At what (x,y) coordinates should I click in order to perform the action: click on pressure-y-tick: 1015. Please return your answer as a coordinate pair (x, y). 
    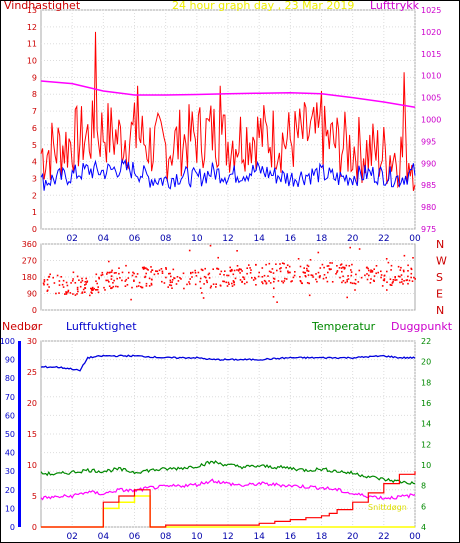
    Looking at the image, I should click on (431, 54).